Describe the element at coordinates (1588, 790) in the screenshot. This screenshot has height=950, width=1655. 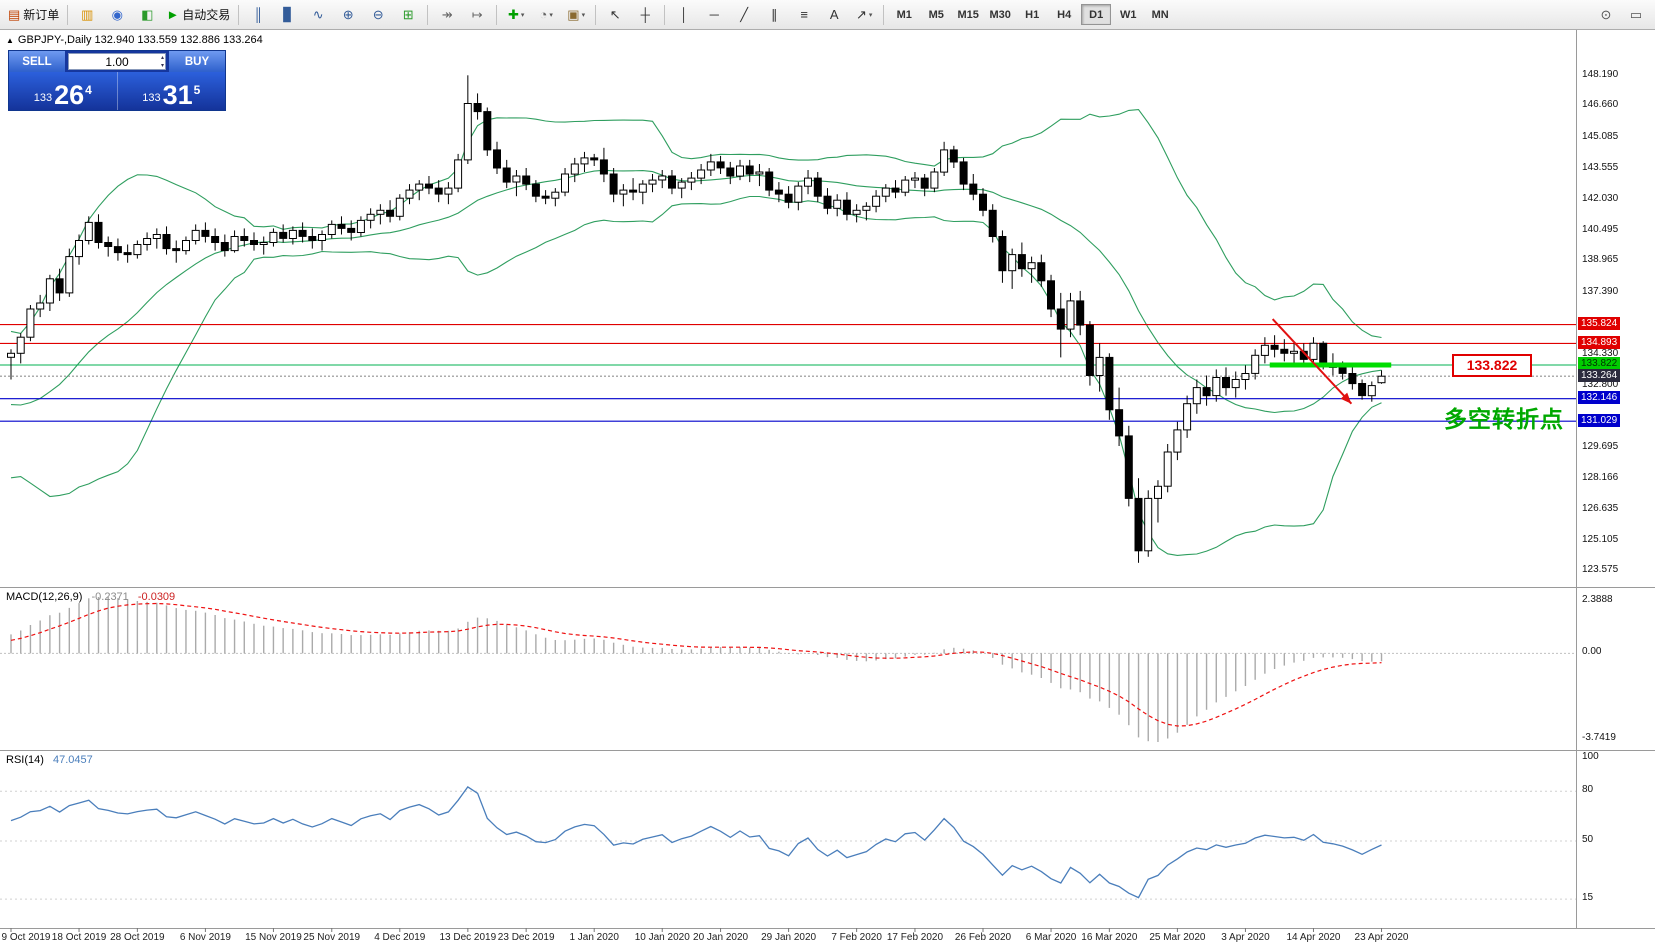
I see `rsi-axis-80: 80` at that location.